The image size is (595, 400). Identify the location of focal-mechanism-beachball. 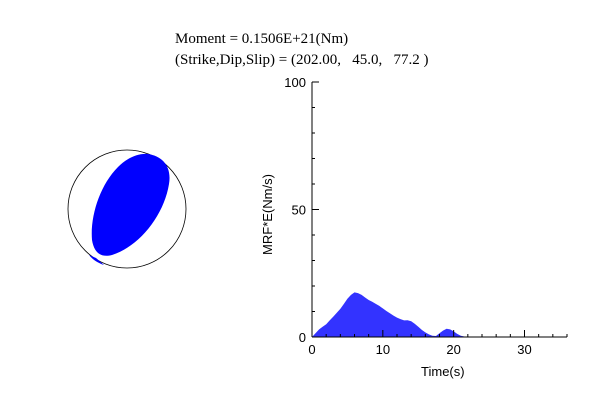
(127, 209).